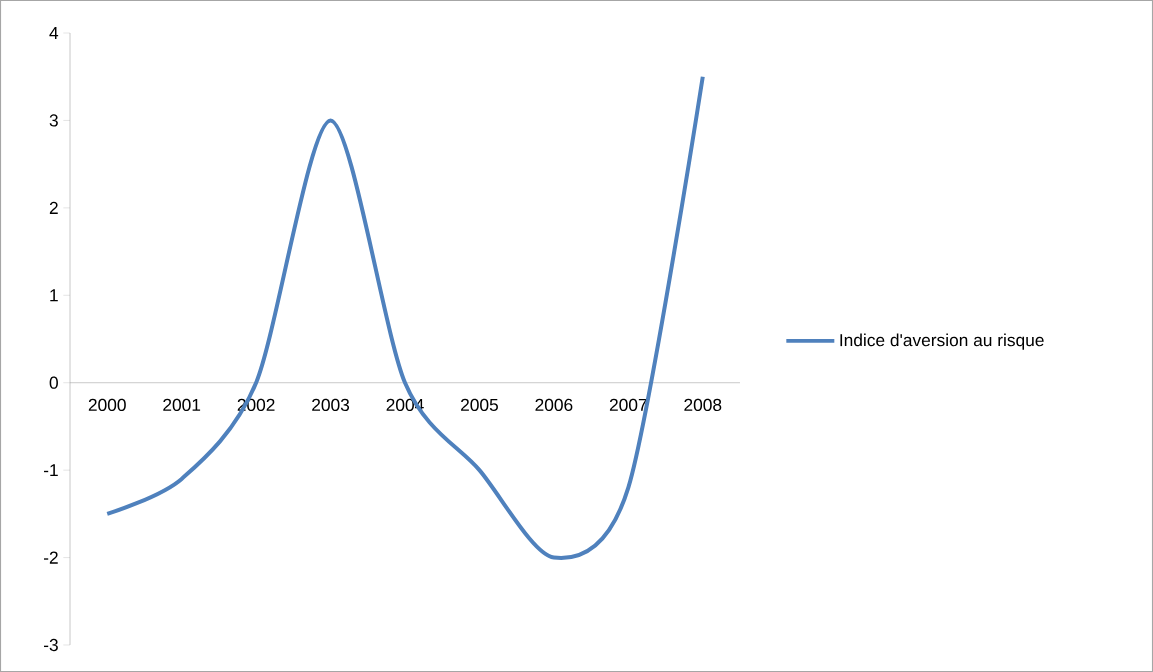 The image size is (1153, 672). I want to click on y-tick-label: 4, so click(54, 33).